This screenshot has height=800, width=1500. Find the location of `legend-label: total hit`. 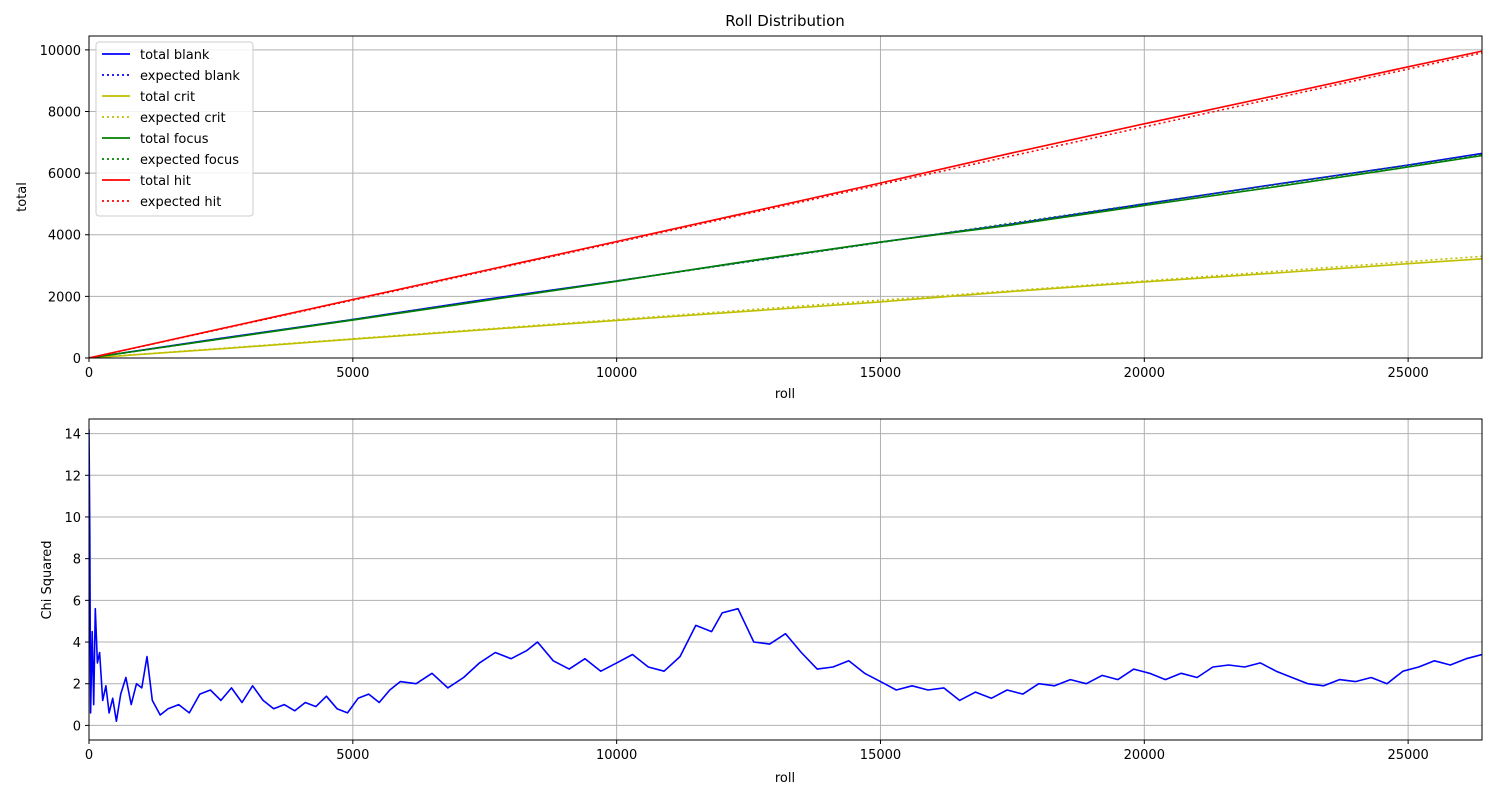

legend-label: total hit is located at coordinates (165, 181).